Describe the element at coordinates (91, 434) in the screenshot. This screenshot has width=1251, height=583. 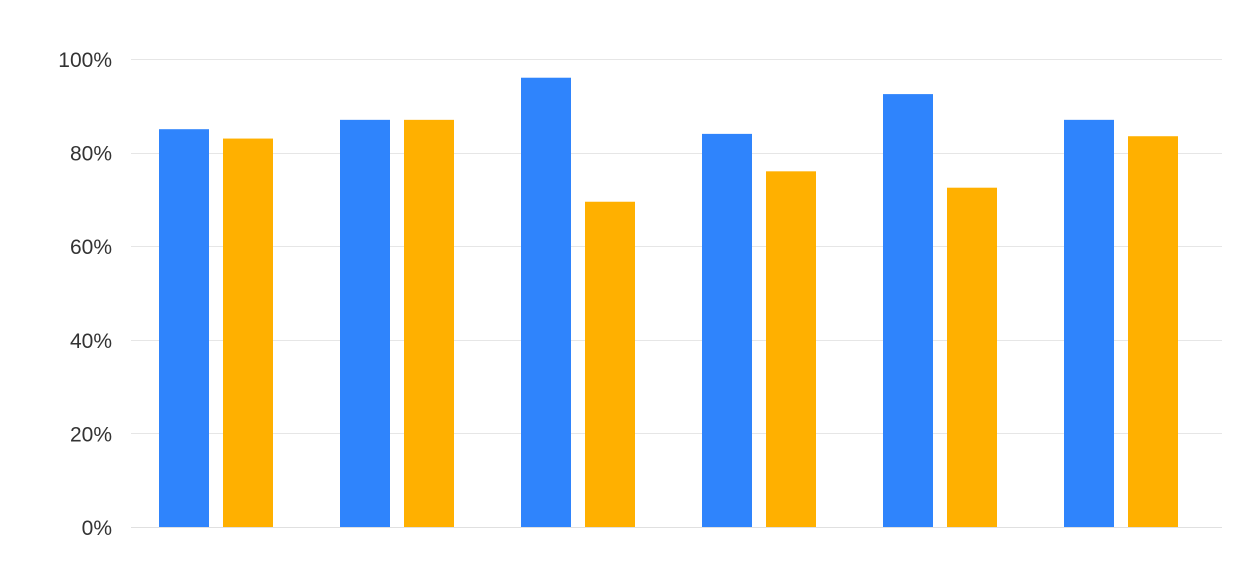
I see `y-tick-label: 20%` at that location.